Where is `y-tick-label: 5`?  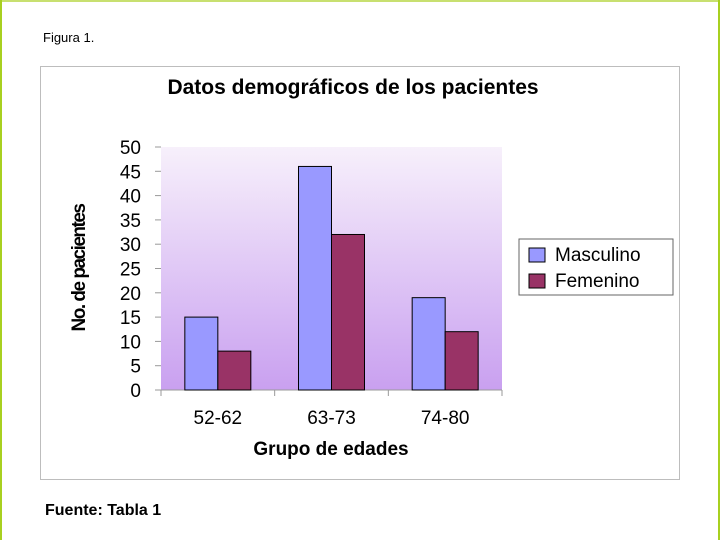
y-tick-label: 5 is located at coordinates (135, 367).